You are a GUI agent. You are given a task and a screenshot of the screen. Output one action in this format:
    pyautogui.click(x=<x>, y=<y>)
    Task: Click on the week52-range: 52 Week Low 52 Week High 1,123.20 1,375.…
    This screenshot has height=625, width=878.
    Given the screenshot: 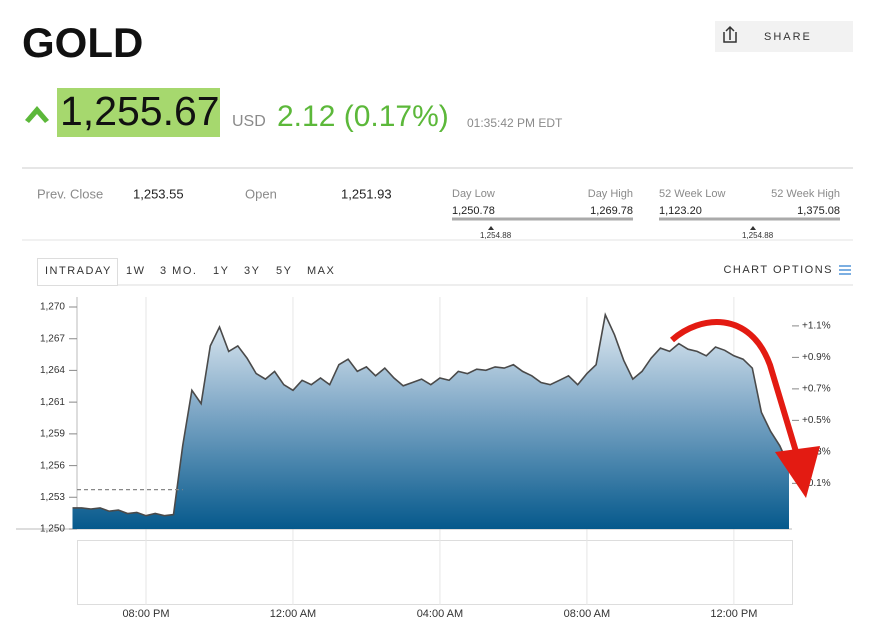 What is the action you would take?
    pyautogui.click(x=749, y=214)
    